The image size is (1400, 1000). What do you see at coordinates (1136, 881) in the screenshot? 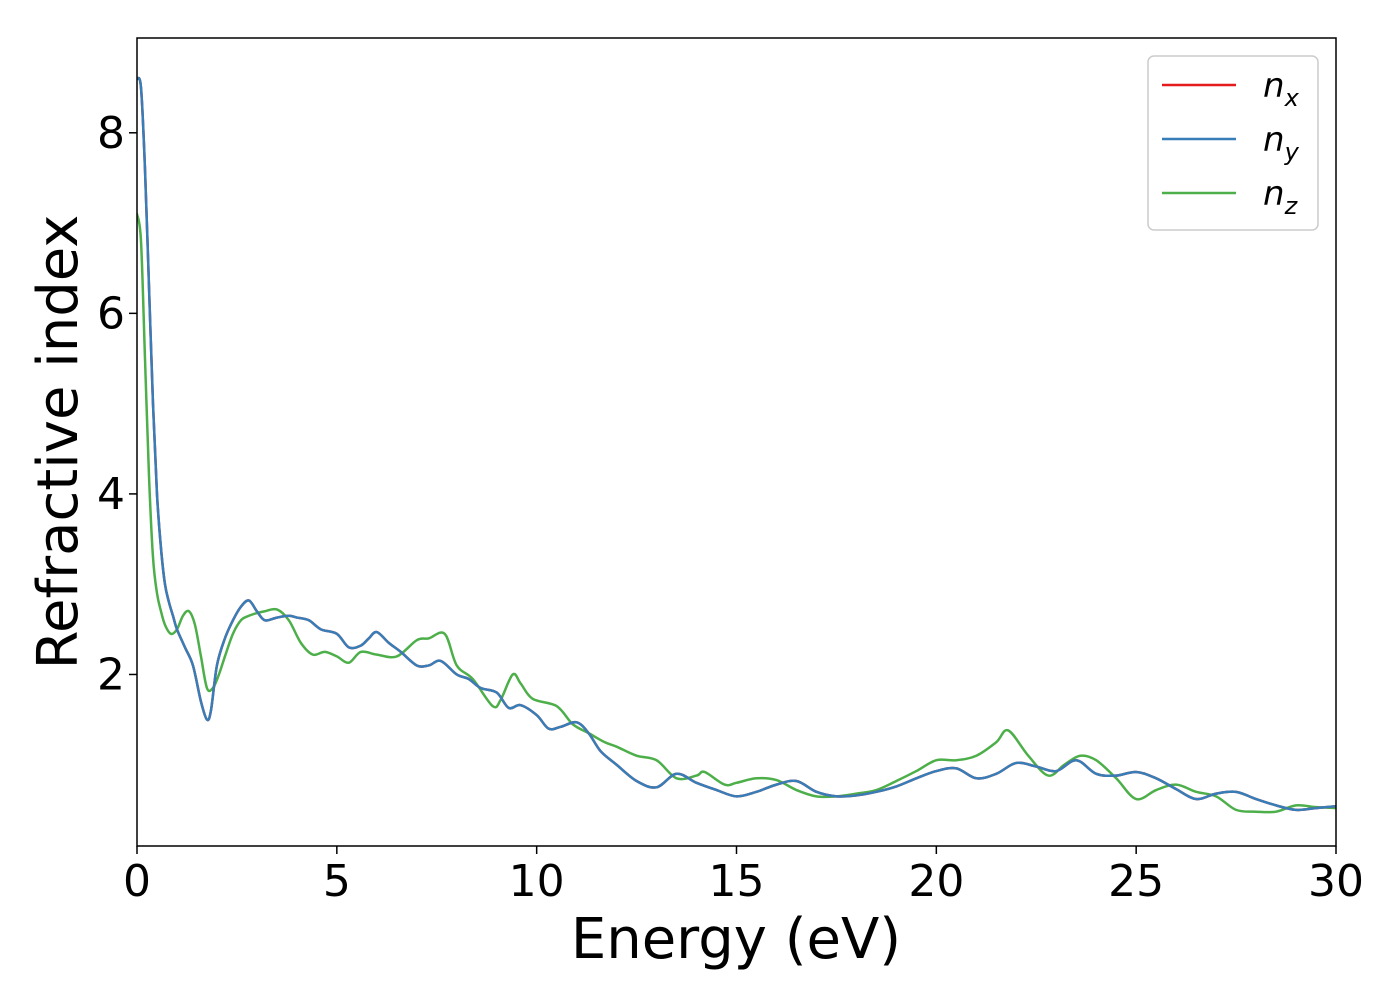
I see `x-tick-label: 25` at bounding box center [1136, 881].